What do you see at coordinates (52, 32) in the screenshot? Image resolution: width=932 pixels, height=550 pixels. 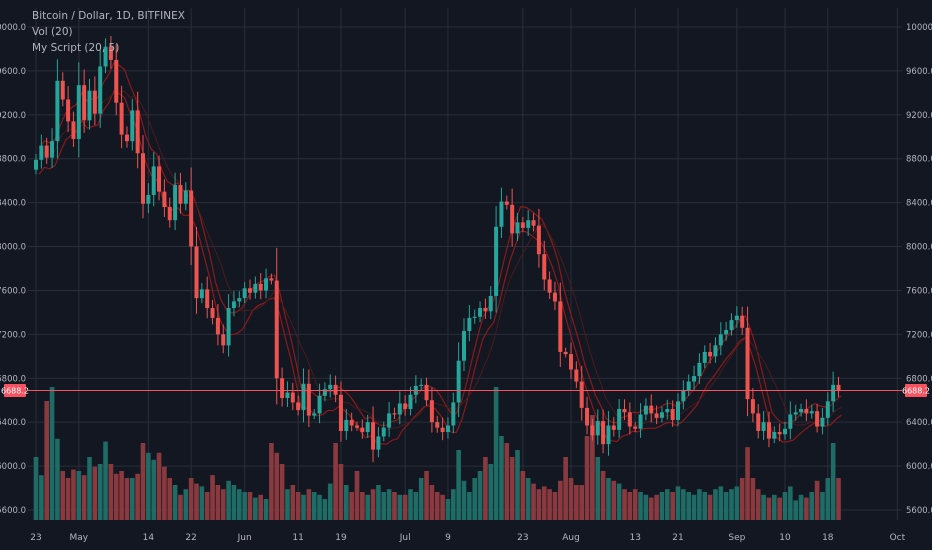 I see `volume-indicator-label: Vol (20)` at bounding box center [52, 32].